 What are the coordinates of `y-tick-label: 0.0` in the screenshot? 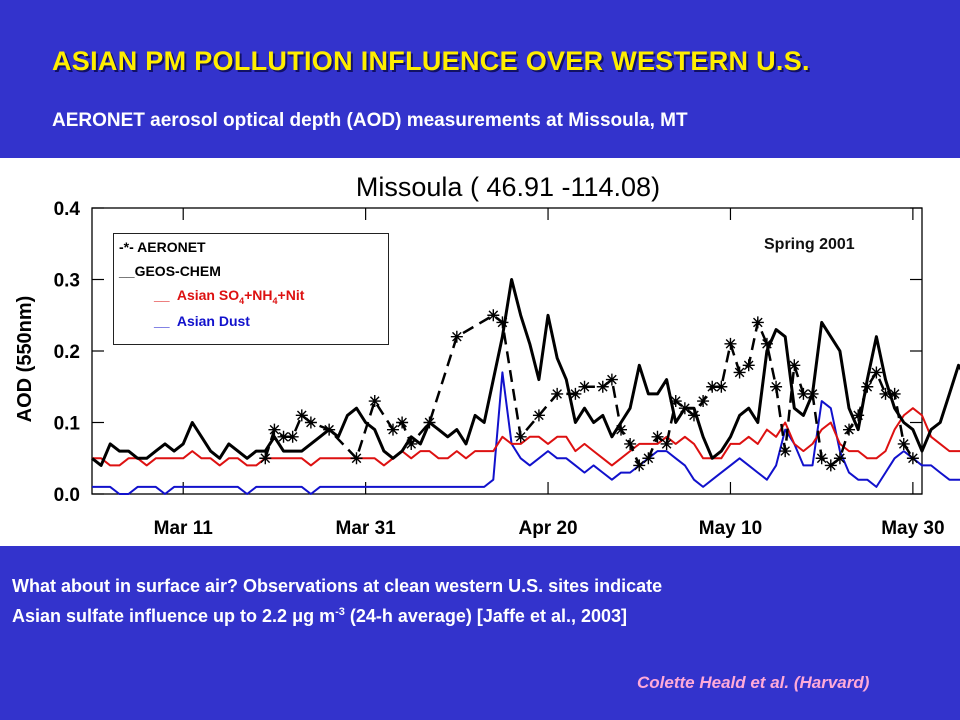 It's located at (67, 495).